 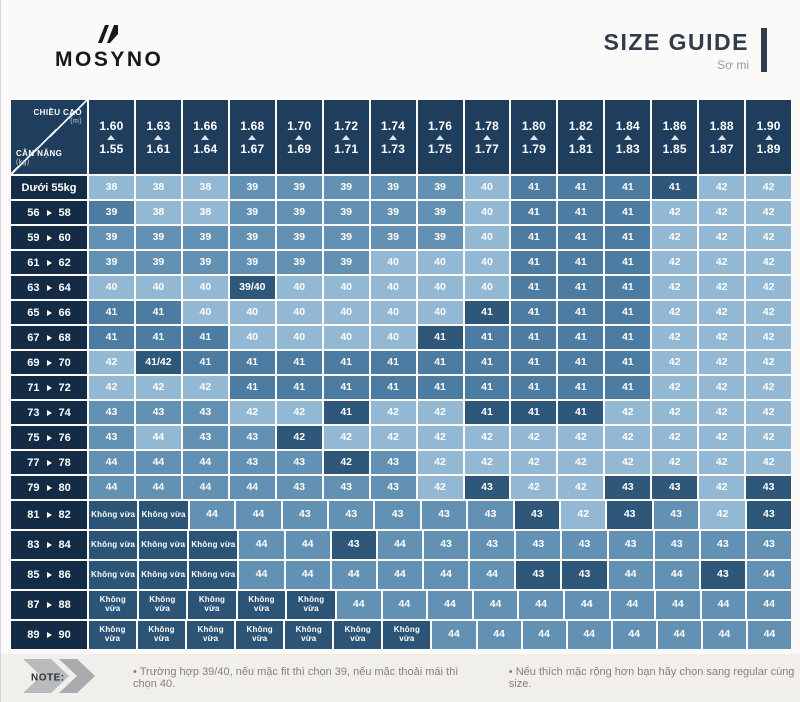 What do you see at coordinates (64, 387) in the screenshot?
I see `weight-to: 72` at bounding box center [64, 387].